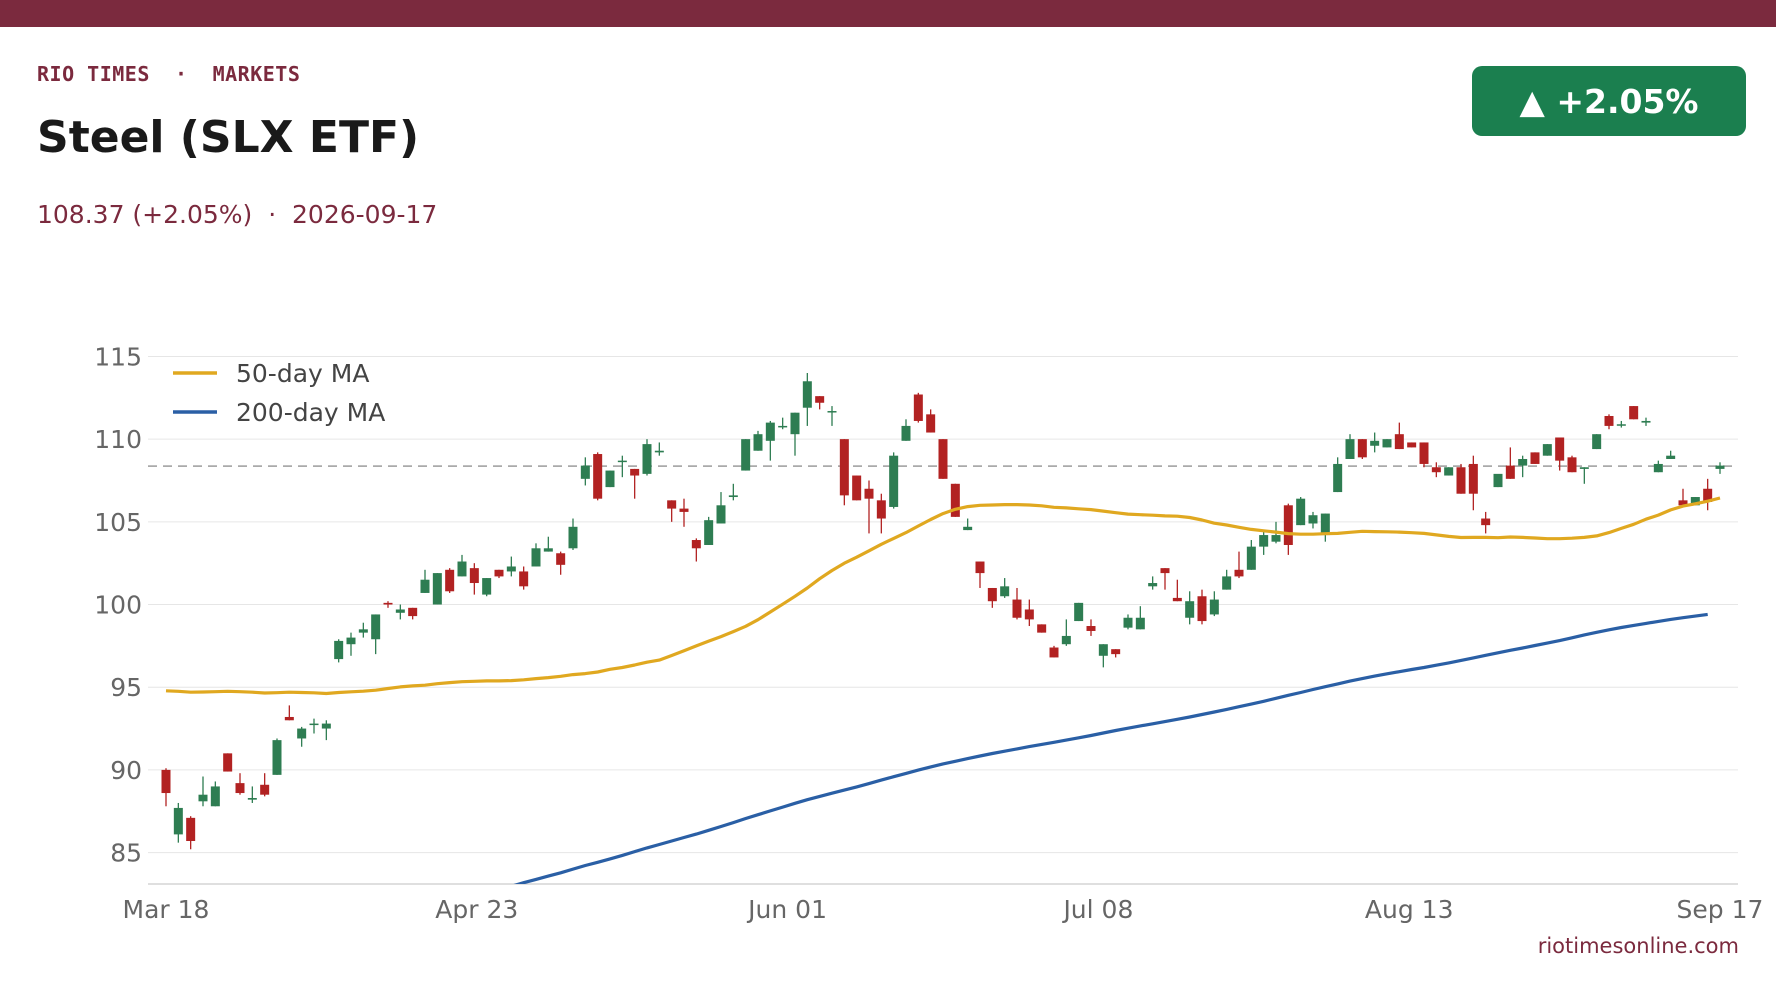 This screenshot has height=999, width=1776. I want to click on y-tick-label: 95, so click(126, 687).